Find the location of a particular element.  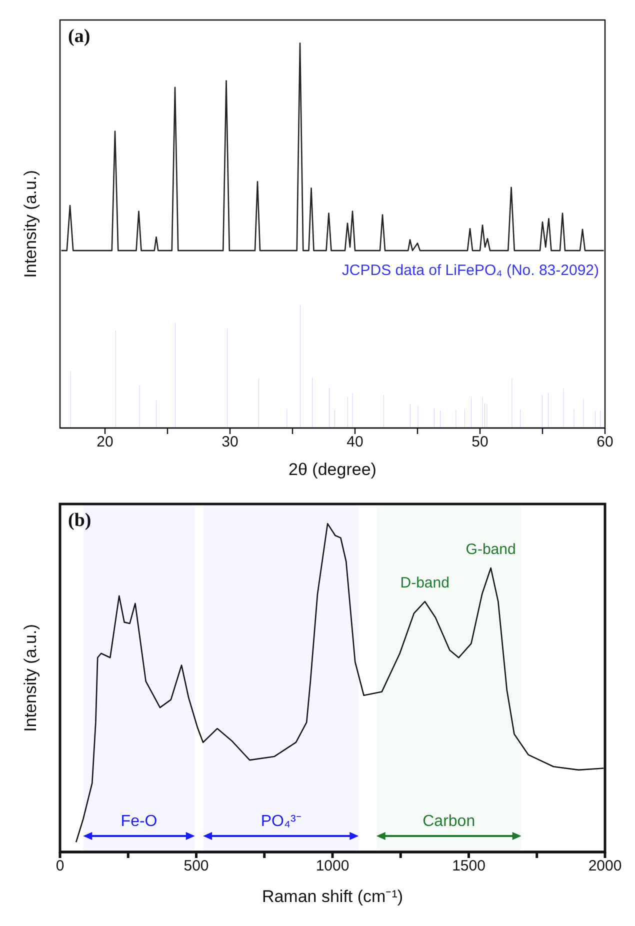

x-axis-title: 2θ (degree) is located at coordinates (333, 470).